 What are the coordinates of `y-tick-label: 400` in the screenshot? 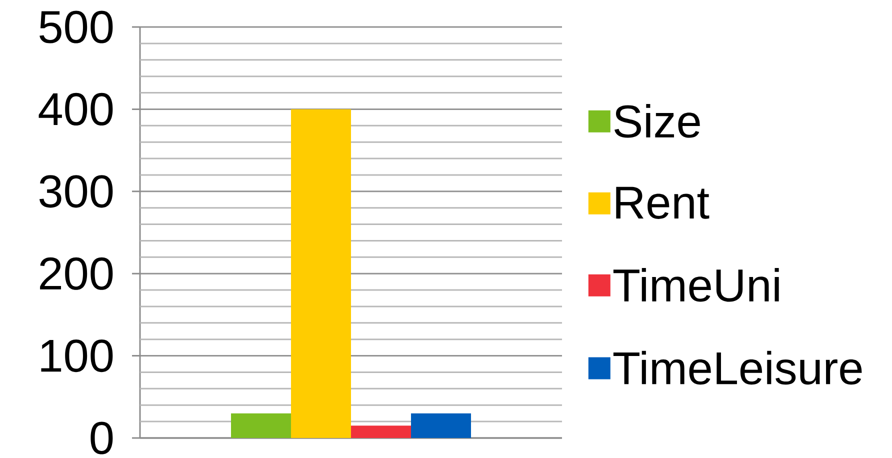 It's located at (75, 109).